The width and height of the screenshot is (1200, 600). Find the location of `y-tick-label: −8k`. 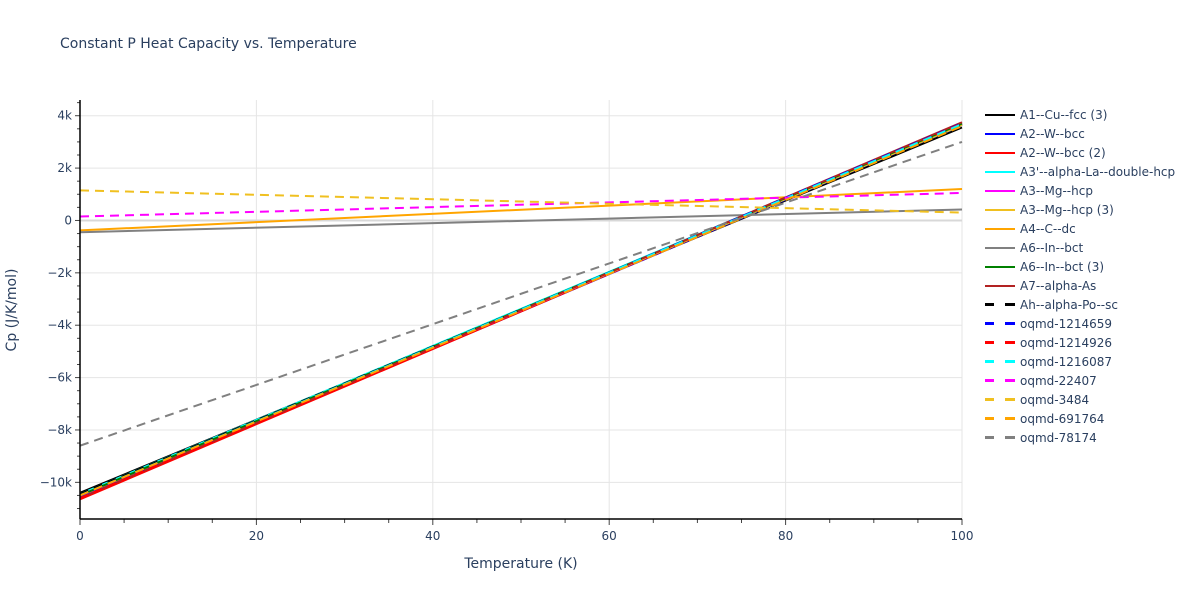

y-tick-label: −8k is located at coordinates (59, 430).